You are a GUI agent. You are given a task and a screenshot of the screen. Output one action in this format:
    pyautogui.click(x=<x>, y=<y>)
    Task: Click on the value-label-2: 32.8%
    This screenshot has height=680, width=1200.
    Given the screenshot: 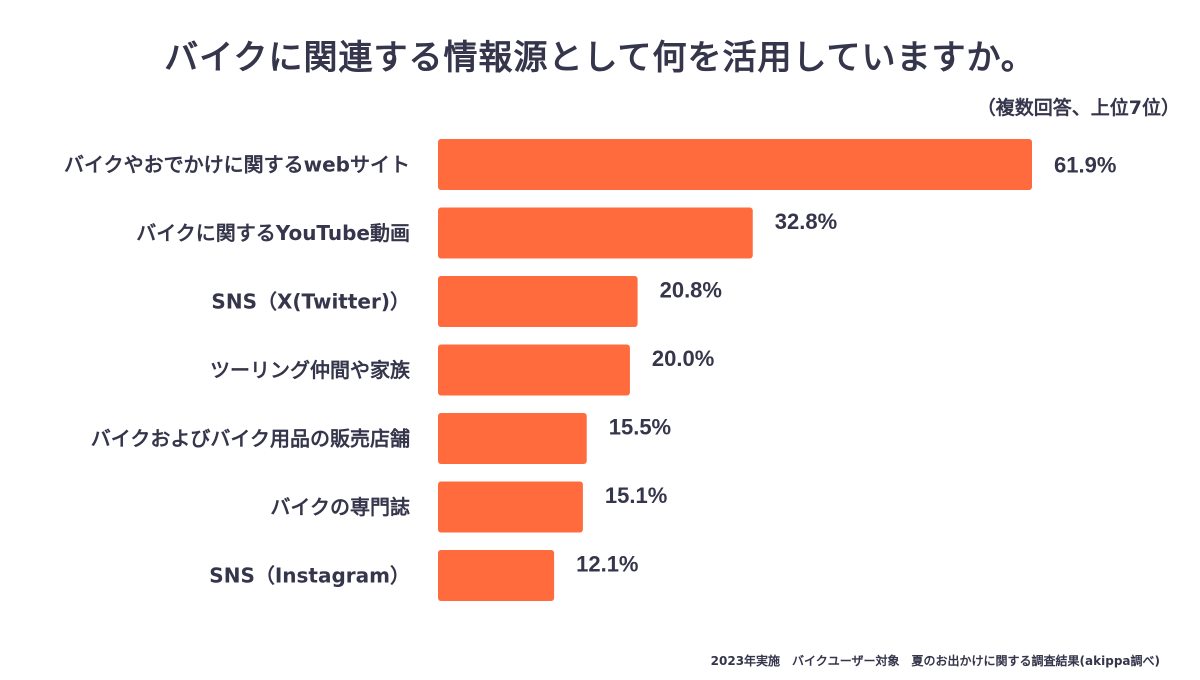 What is the action you would take?
    pyautogui.click(x=806, y=221)
    